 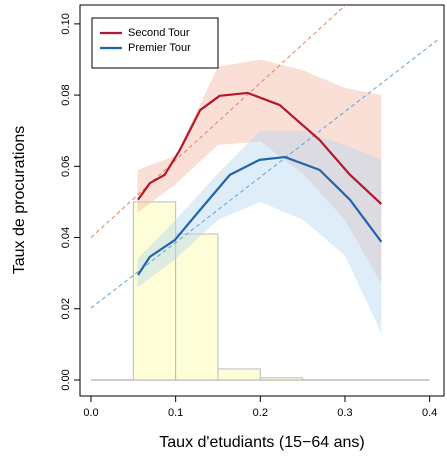 What do you see at coordinates (159, 48) in the screenshot?
I see `legend-label: Premier Tour` at bounding box center [159, 48].